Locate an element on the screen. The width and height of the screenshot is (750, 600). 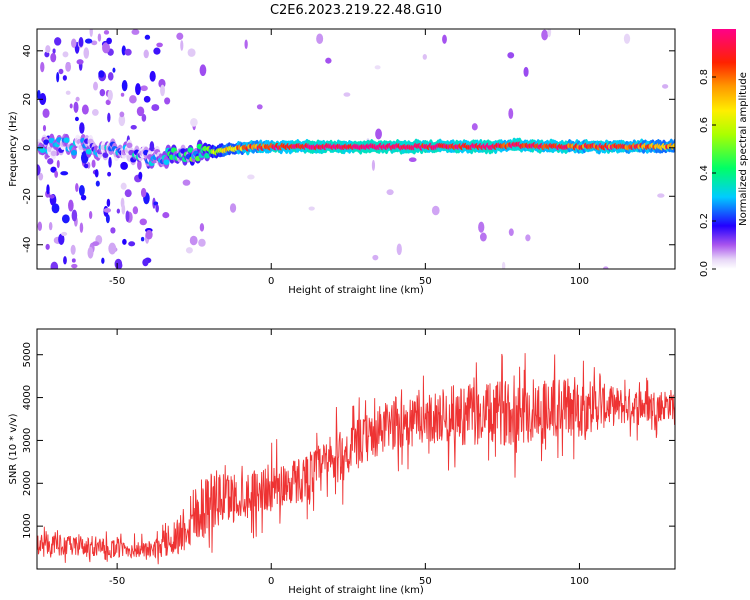
snr-x-label: Height of straight line (km) is located at coordinates (356, 590).